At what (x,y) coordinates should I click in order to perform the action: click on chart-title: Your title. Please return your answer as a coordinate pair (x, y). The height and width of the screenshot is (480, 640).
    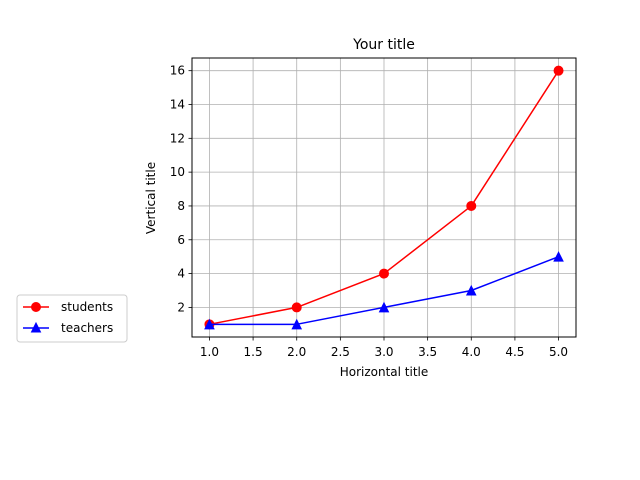
    Looking at the image, I should click on (383, 45).